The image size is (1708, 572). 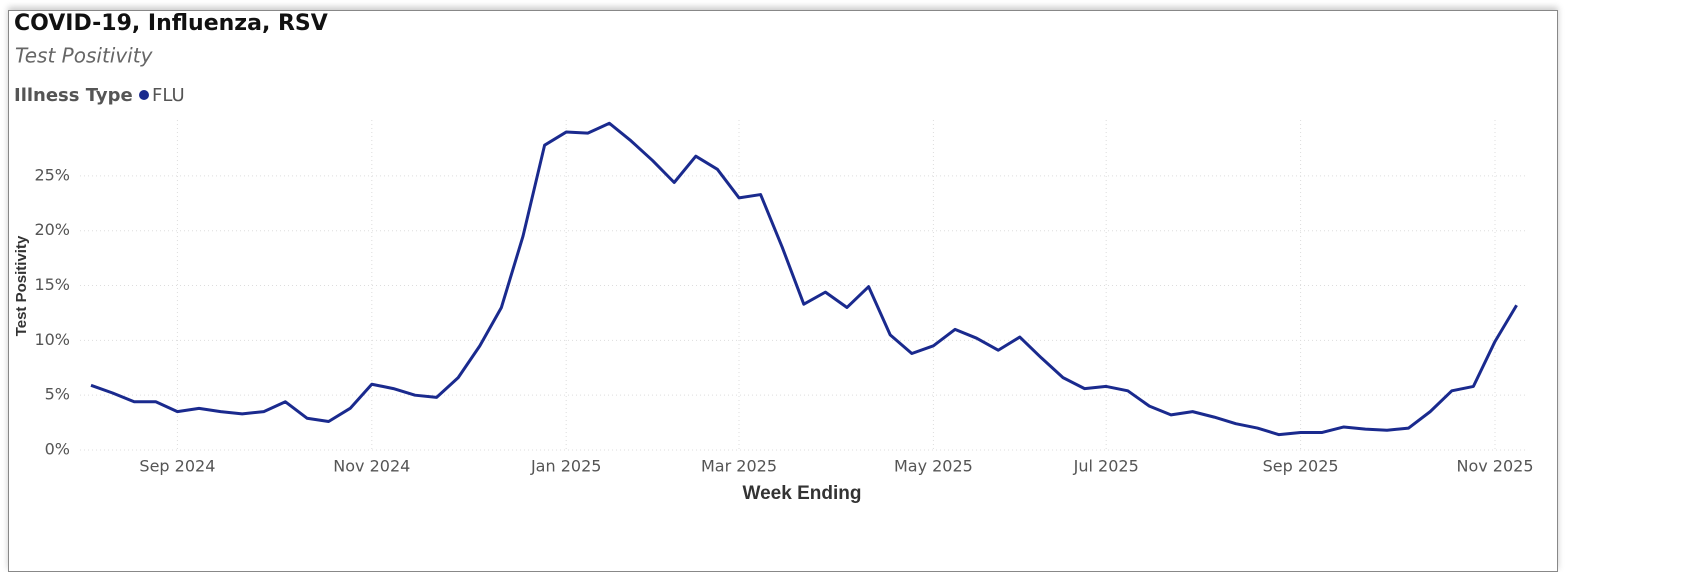 I want to click on y-tick-label: 20%, so click(x=52, y=229).